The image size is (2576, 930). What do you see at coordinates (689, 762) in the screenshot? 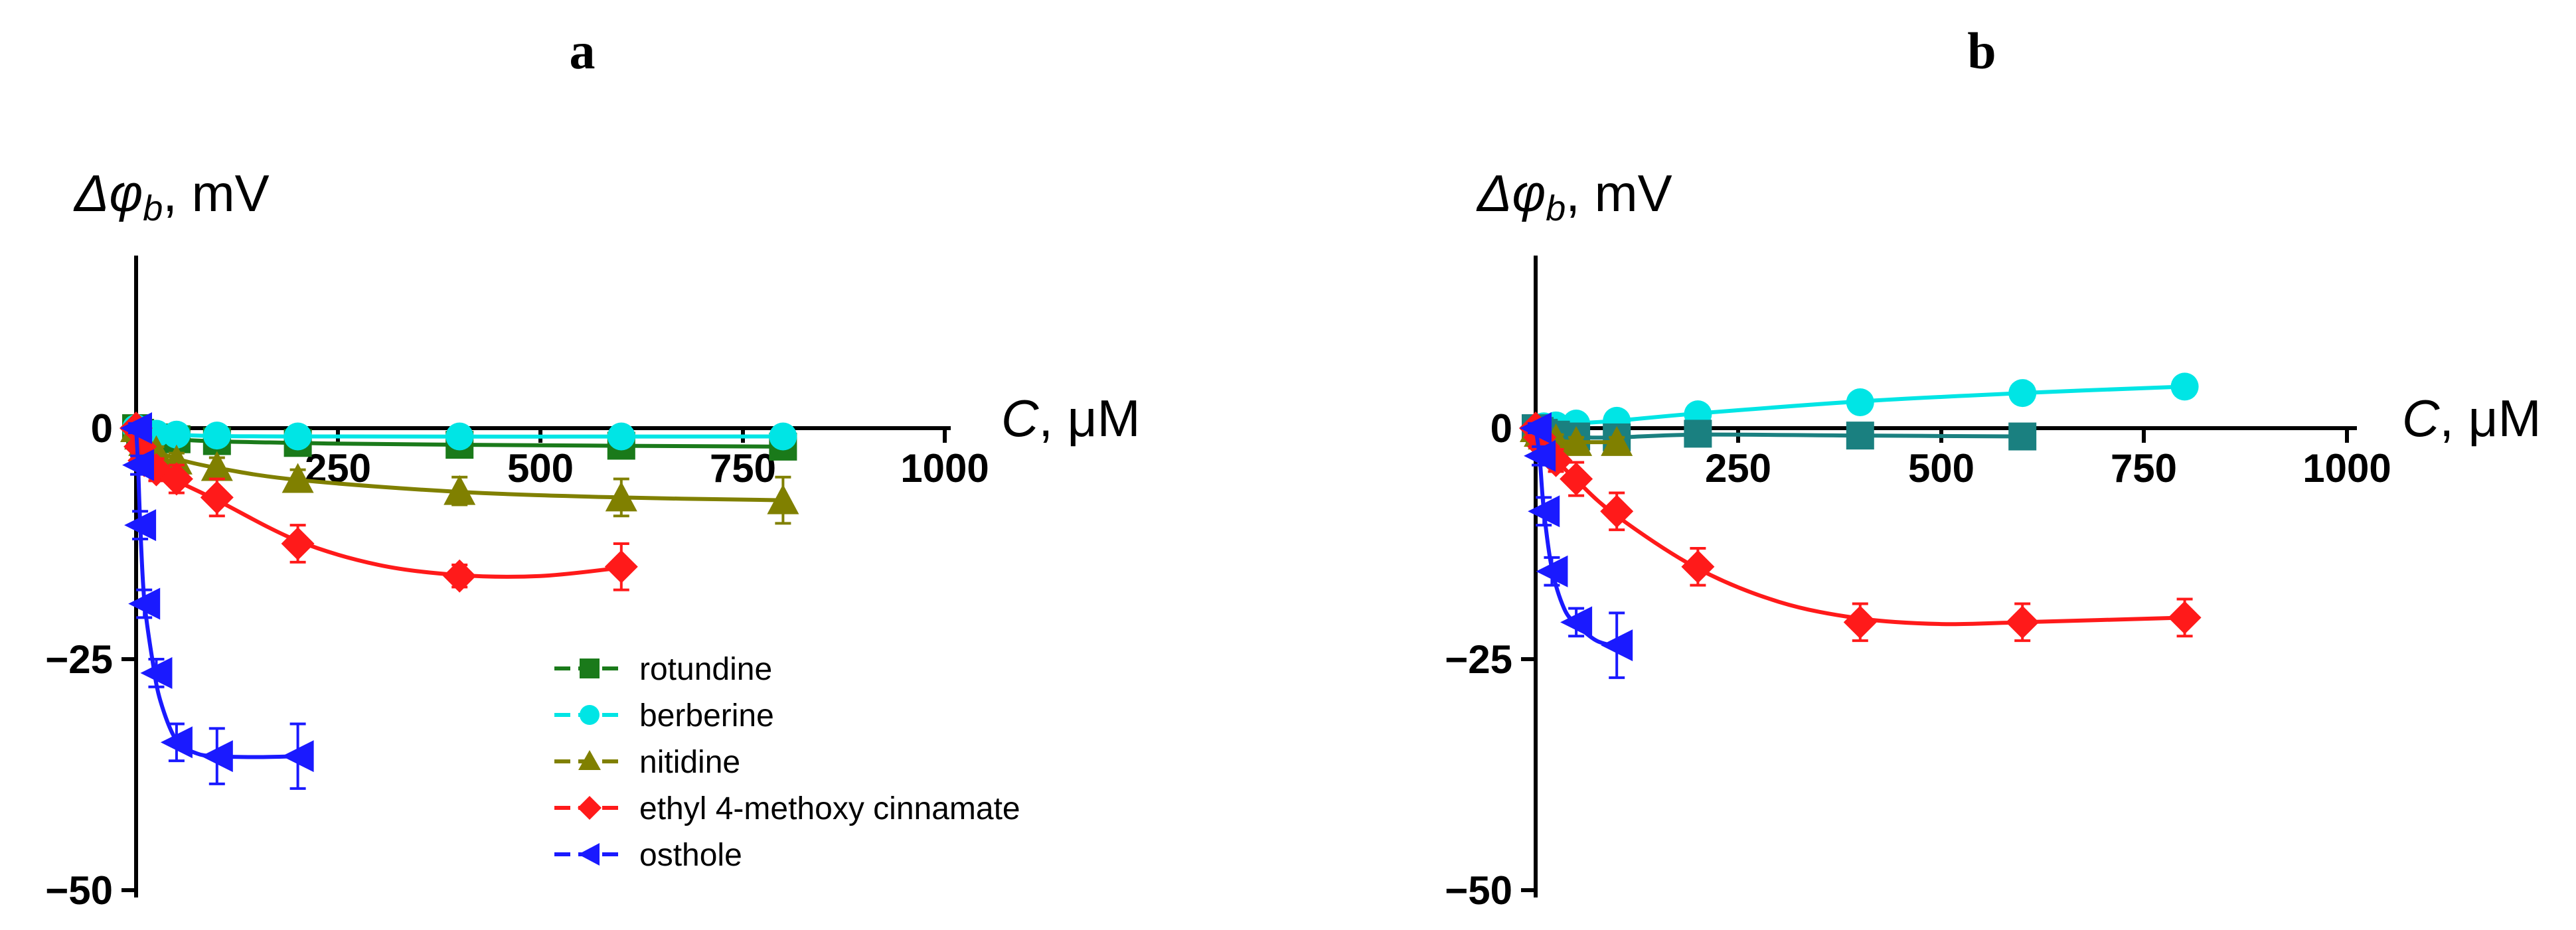
I see `legend-label-nitidine: nitidine` at bounding box center [689, 762].